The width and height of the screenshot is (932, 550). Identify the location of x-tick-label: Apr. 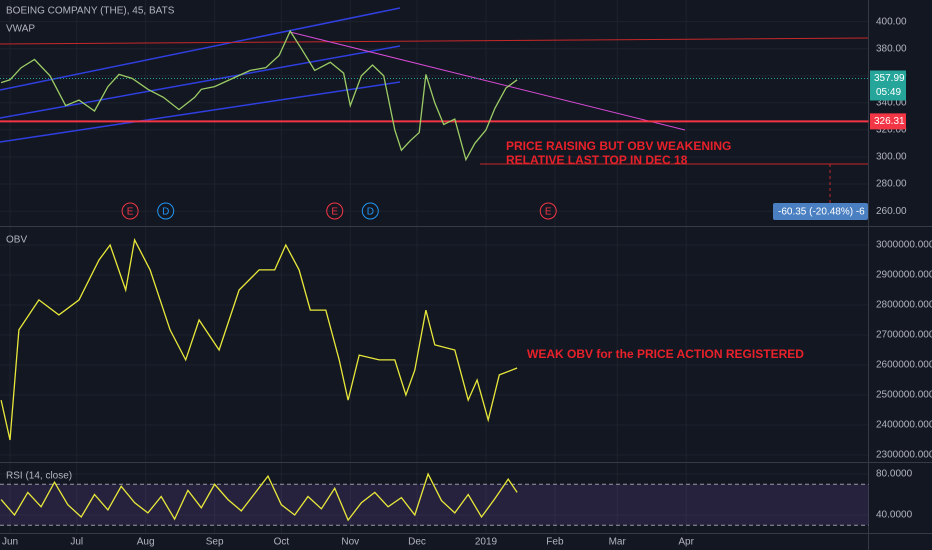
(686, 542).